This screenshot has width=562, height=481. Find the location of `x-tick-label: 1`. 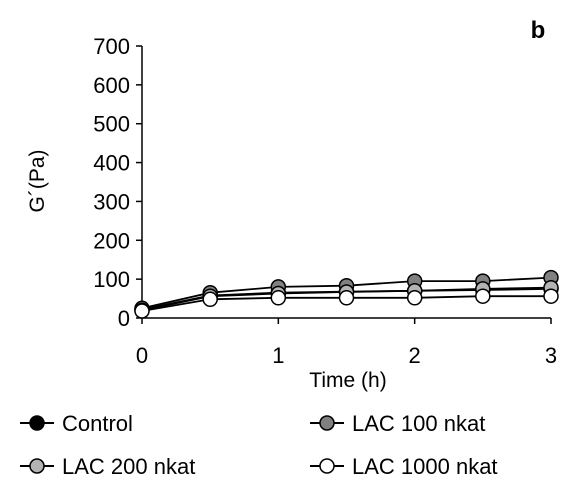

x-tick-label: 1 is located at coordinates (278, 355).